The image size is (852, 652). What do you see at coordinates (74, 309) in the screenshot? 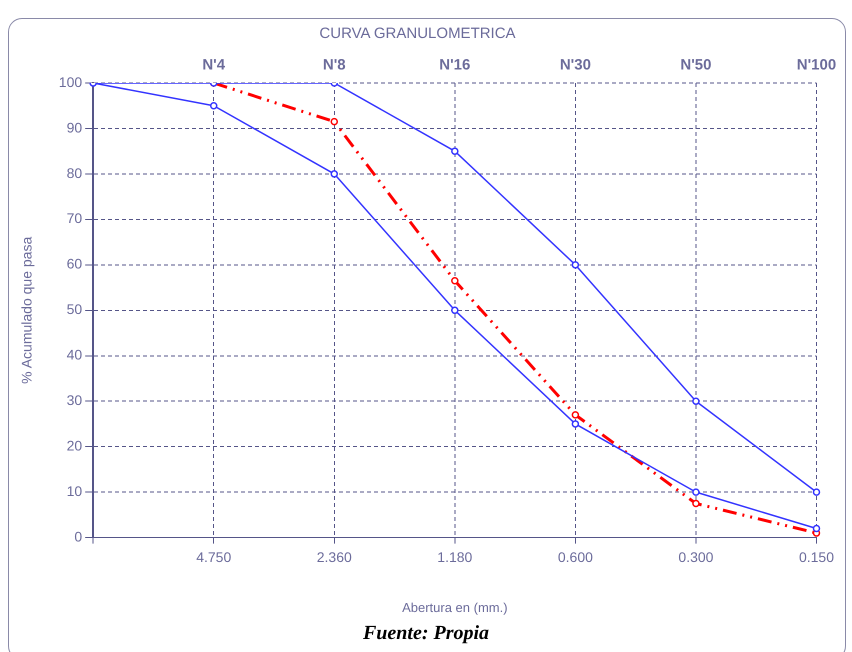
I see `y-tick-label: 50` at bounding box center [74, 309].